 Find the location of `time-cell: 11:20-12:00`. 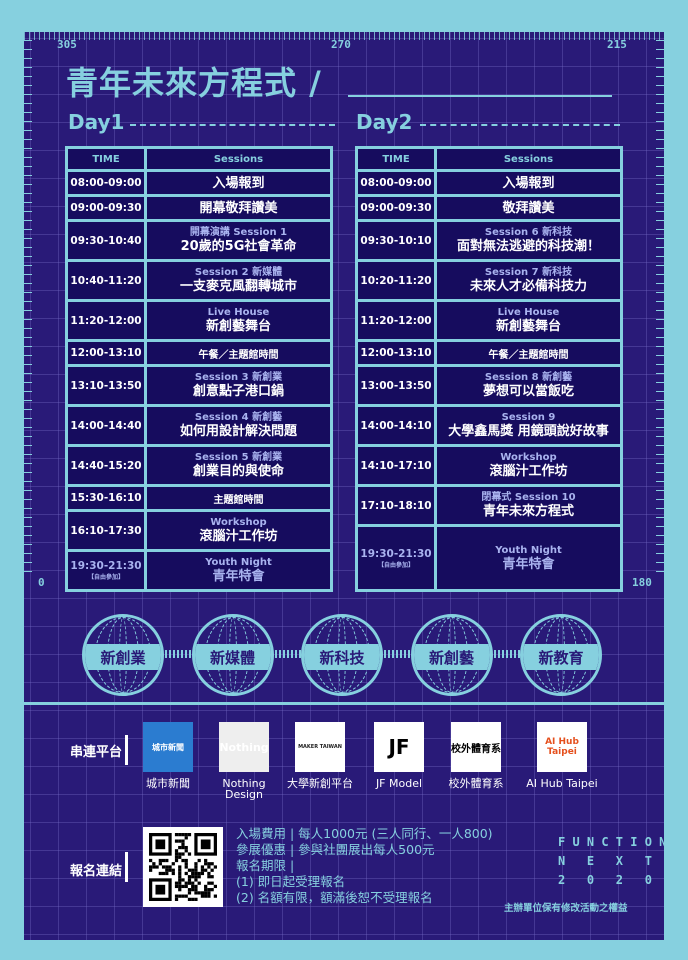

time-cell: 11:20-12:00 is located at coordinates (106, 320).